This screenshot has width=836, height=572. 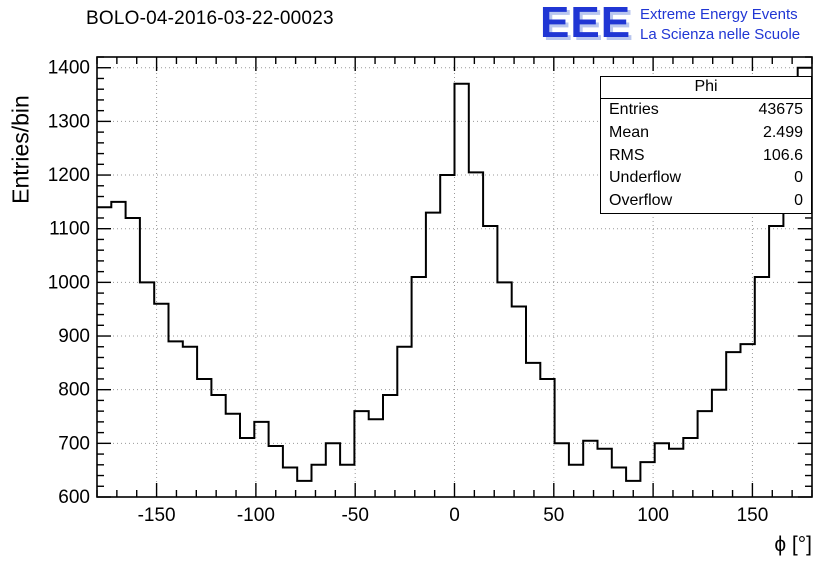 What do you see at coordinates (641, 201) in the screenshot?
I see `stats-row-label: Overflow` at bounding box center [641, 201].